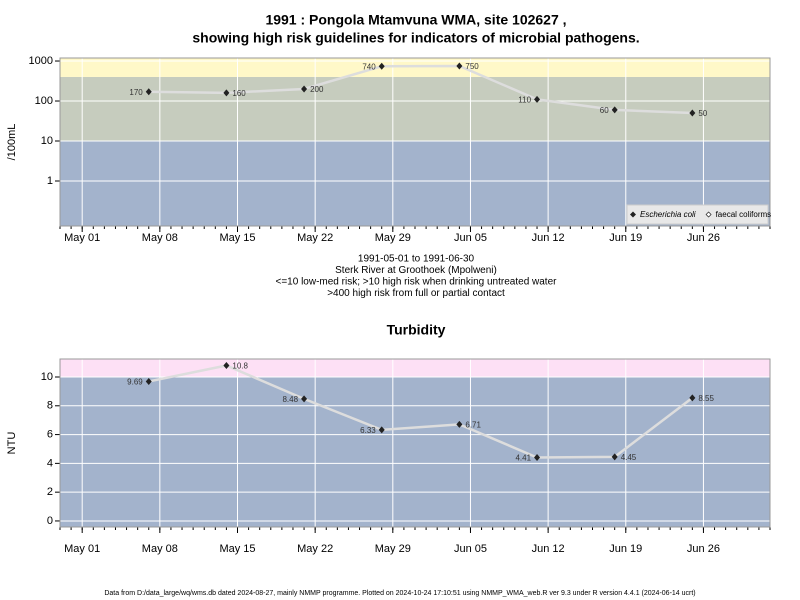 This screenshot has width=800, height=600. I want to click on y-tick-label: 2, so click(50, 492).